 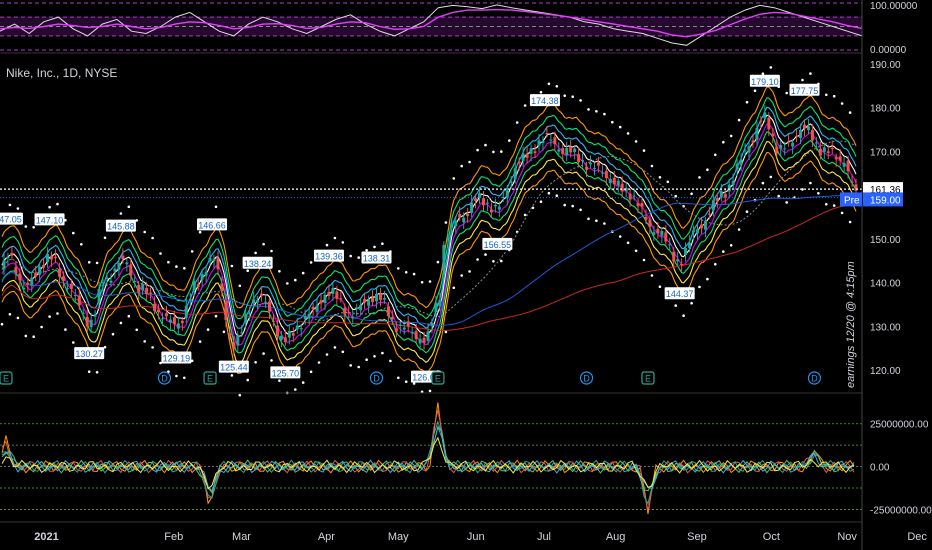 What do you see at coordinates (46, 537) in the screenshot?
I see `x-tick-label: 2021` at bounding box center [46, 537].